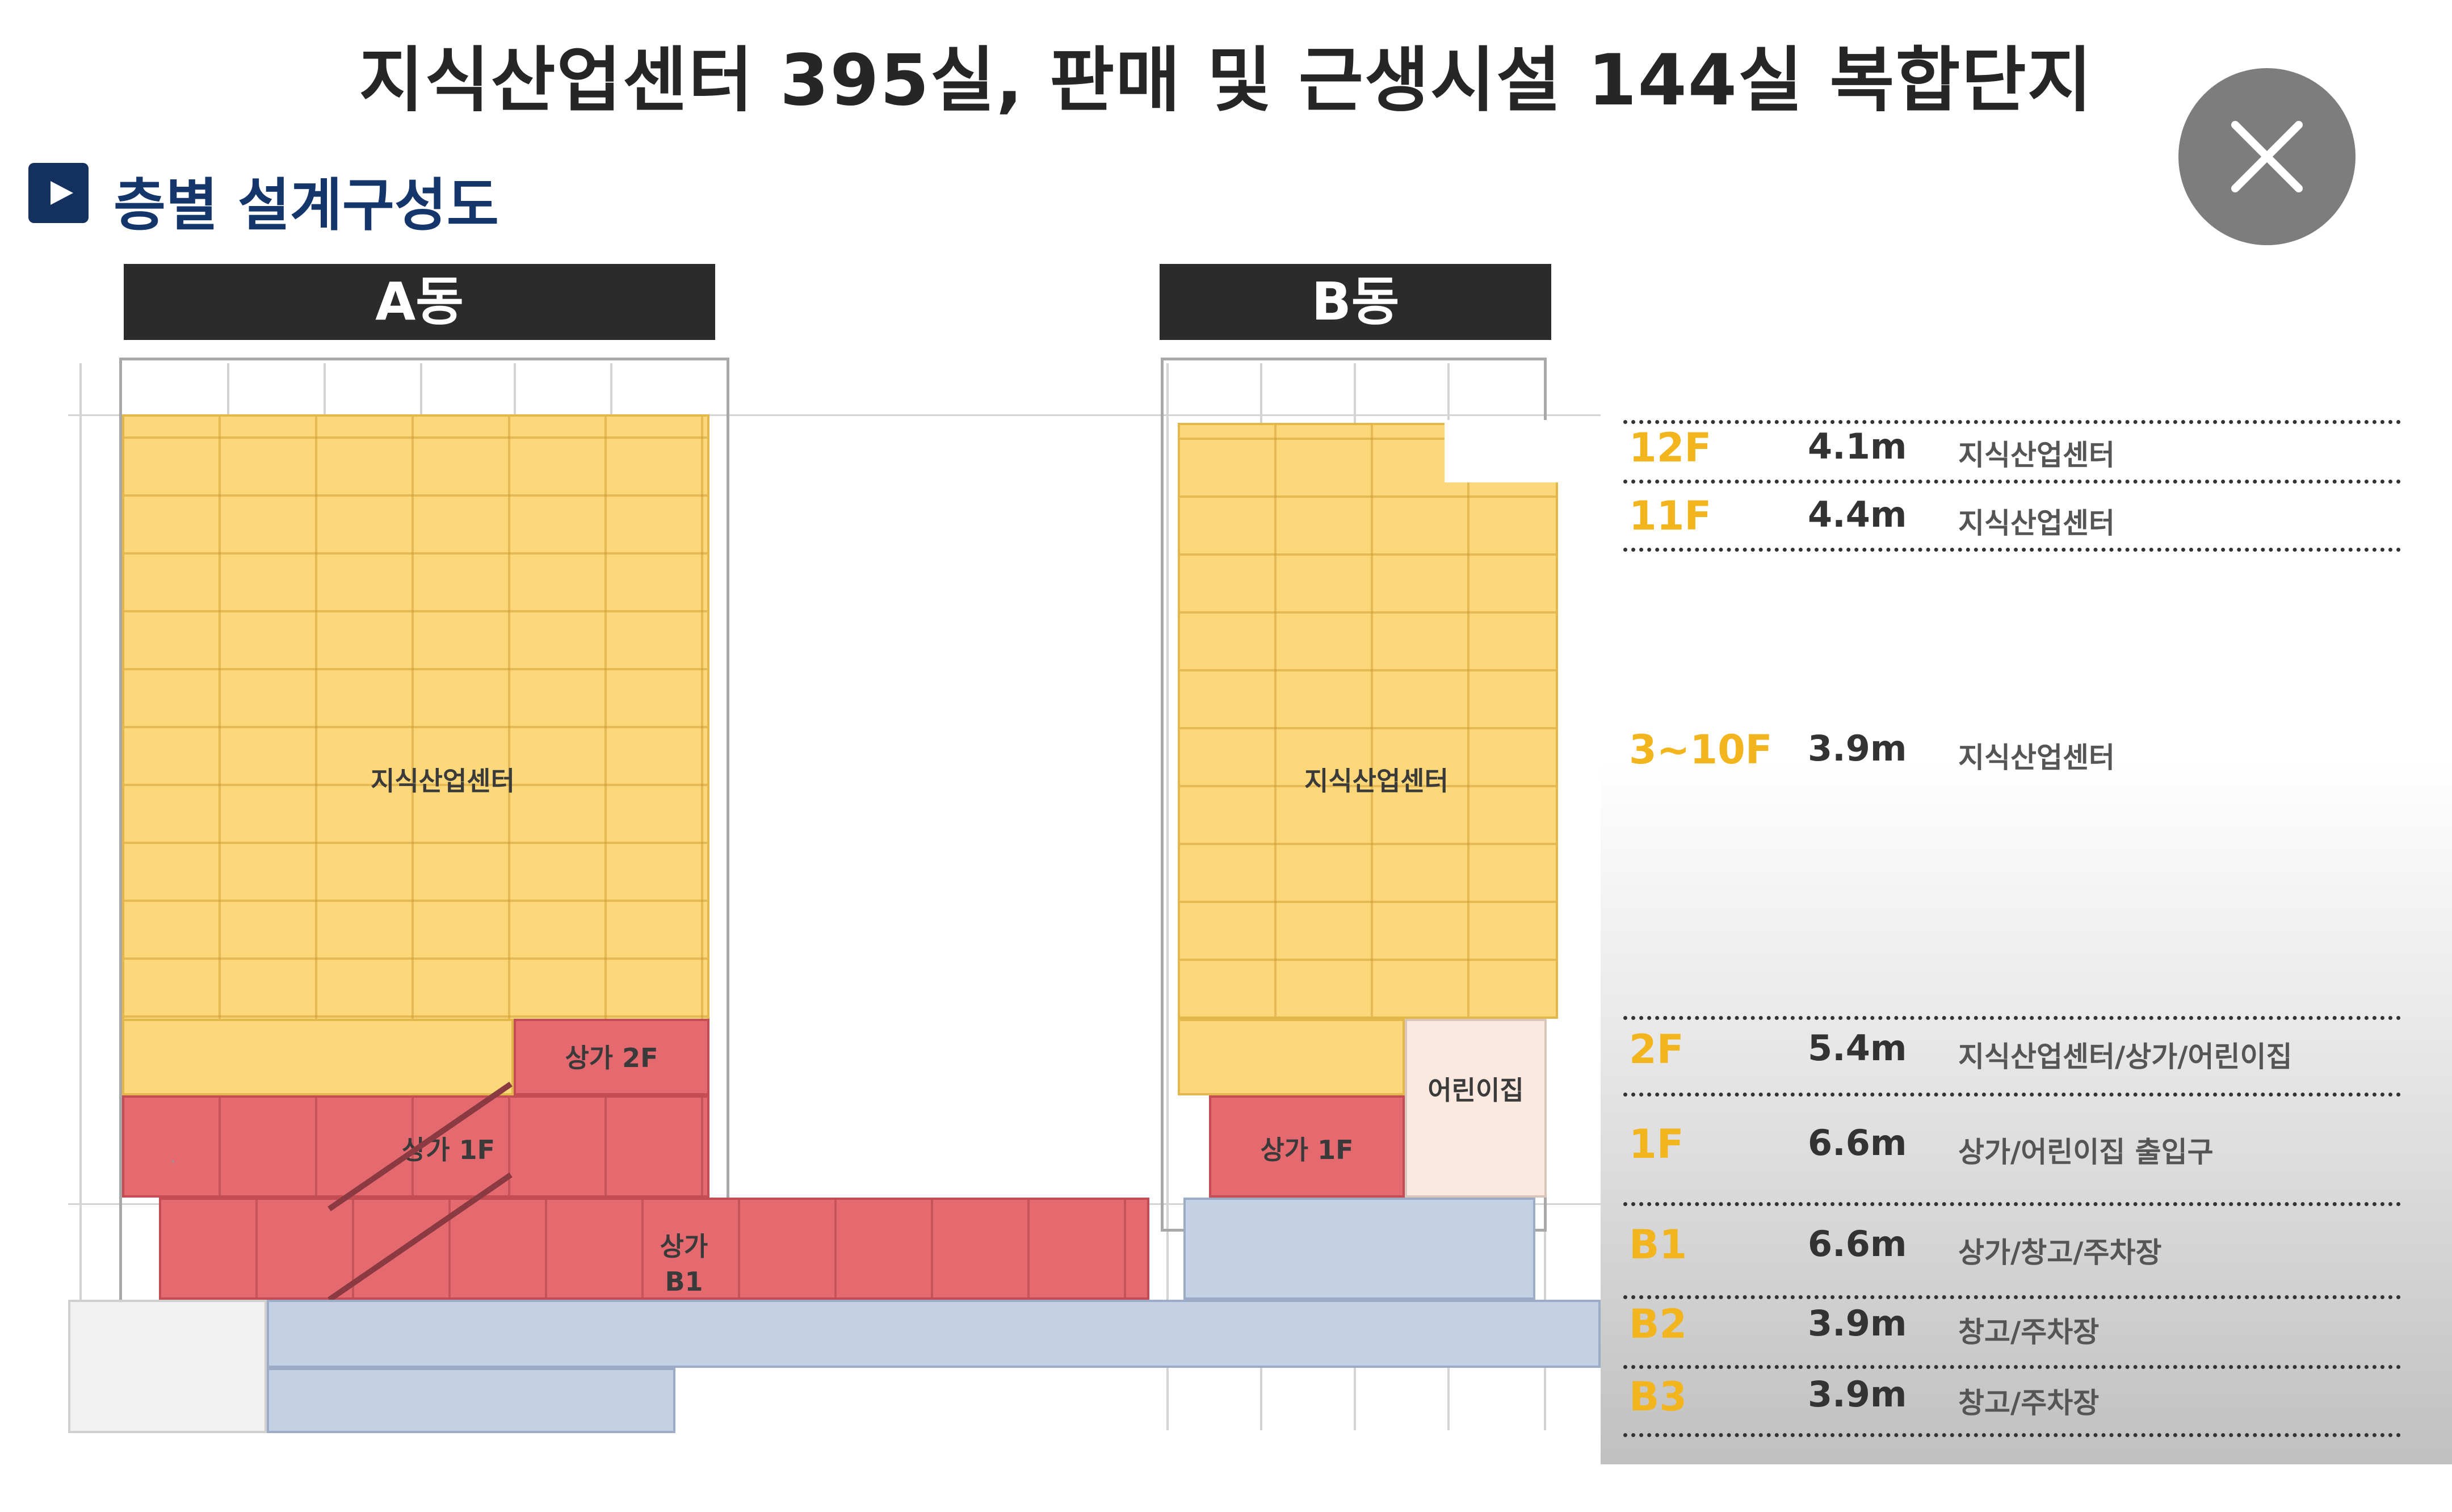 The image size is (2452, 1512). Describe the element at coordinates (2086, 1152) in the screenshot. I see `floor-use: 상가/어린이집 출입구` at that location.